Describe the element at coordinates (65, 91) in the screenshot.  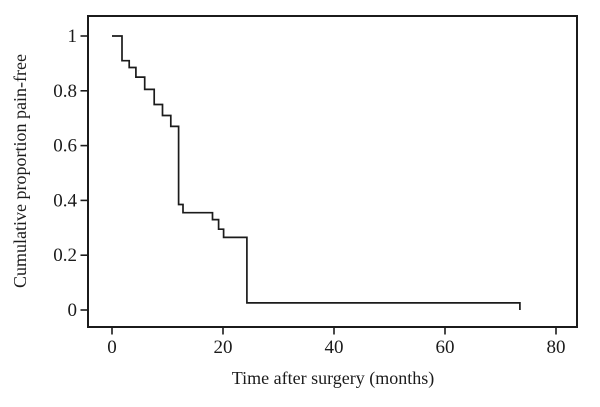
I see `y-tick-label: 0.8` at that location.